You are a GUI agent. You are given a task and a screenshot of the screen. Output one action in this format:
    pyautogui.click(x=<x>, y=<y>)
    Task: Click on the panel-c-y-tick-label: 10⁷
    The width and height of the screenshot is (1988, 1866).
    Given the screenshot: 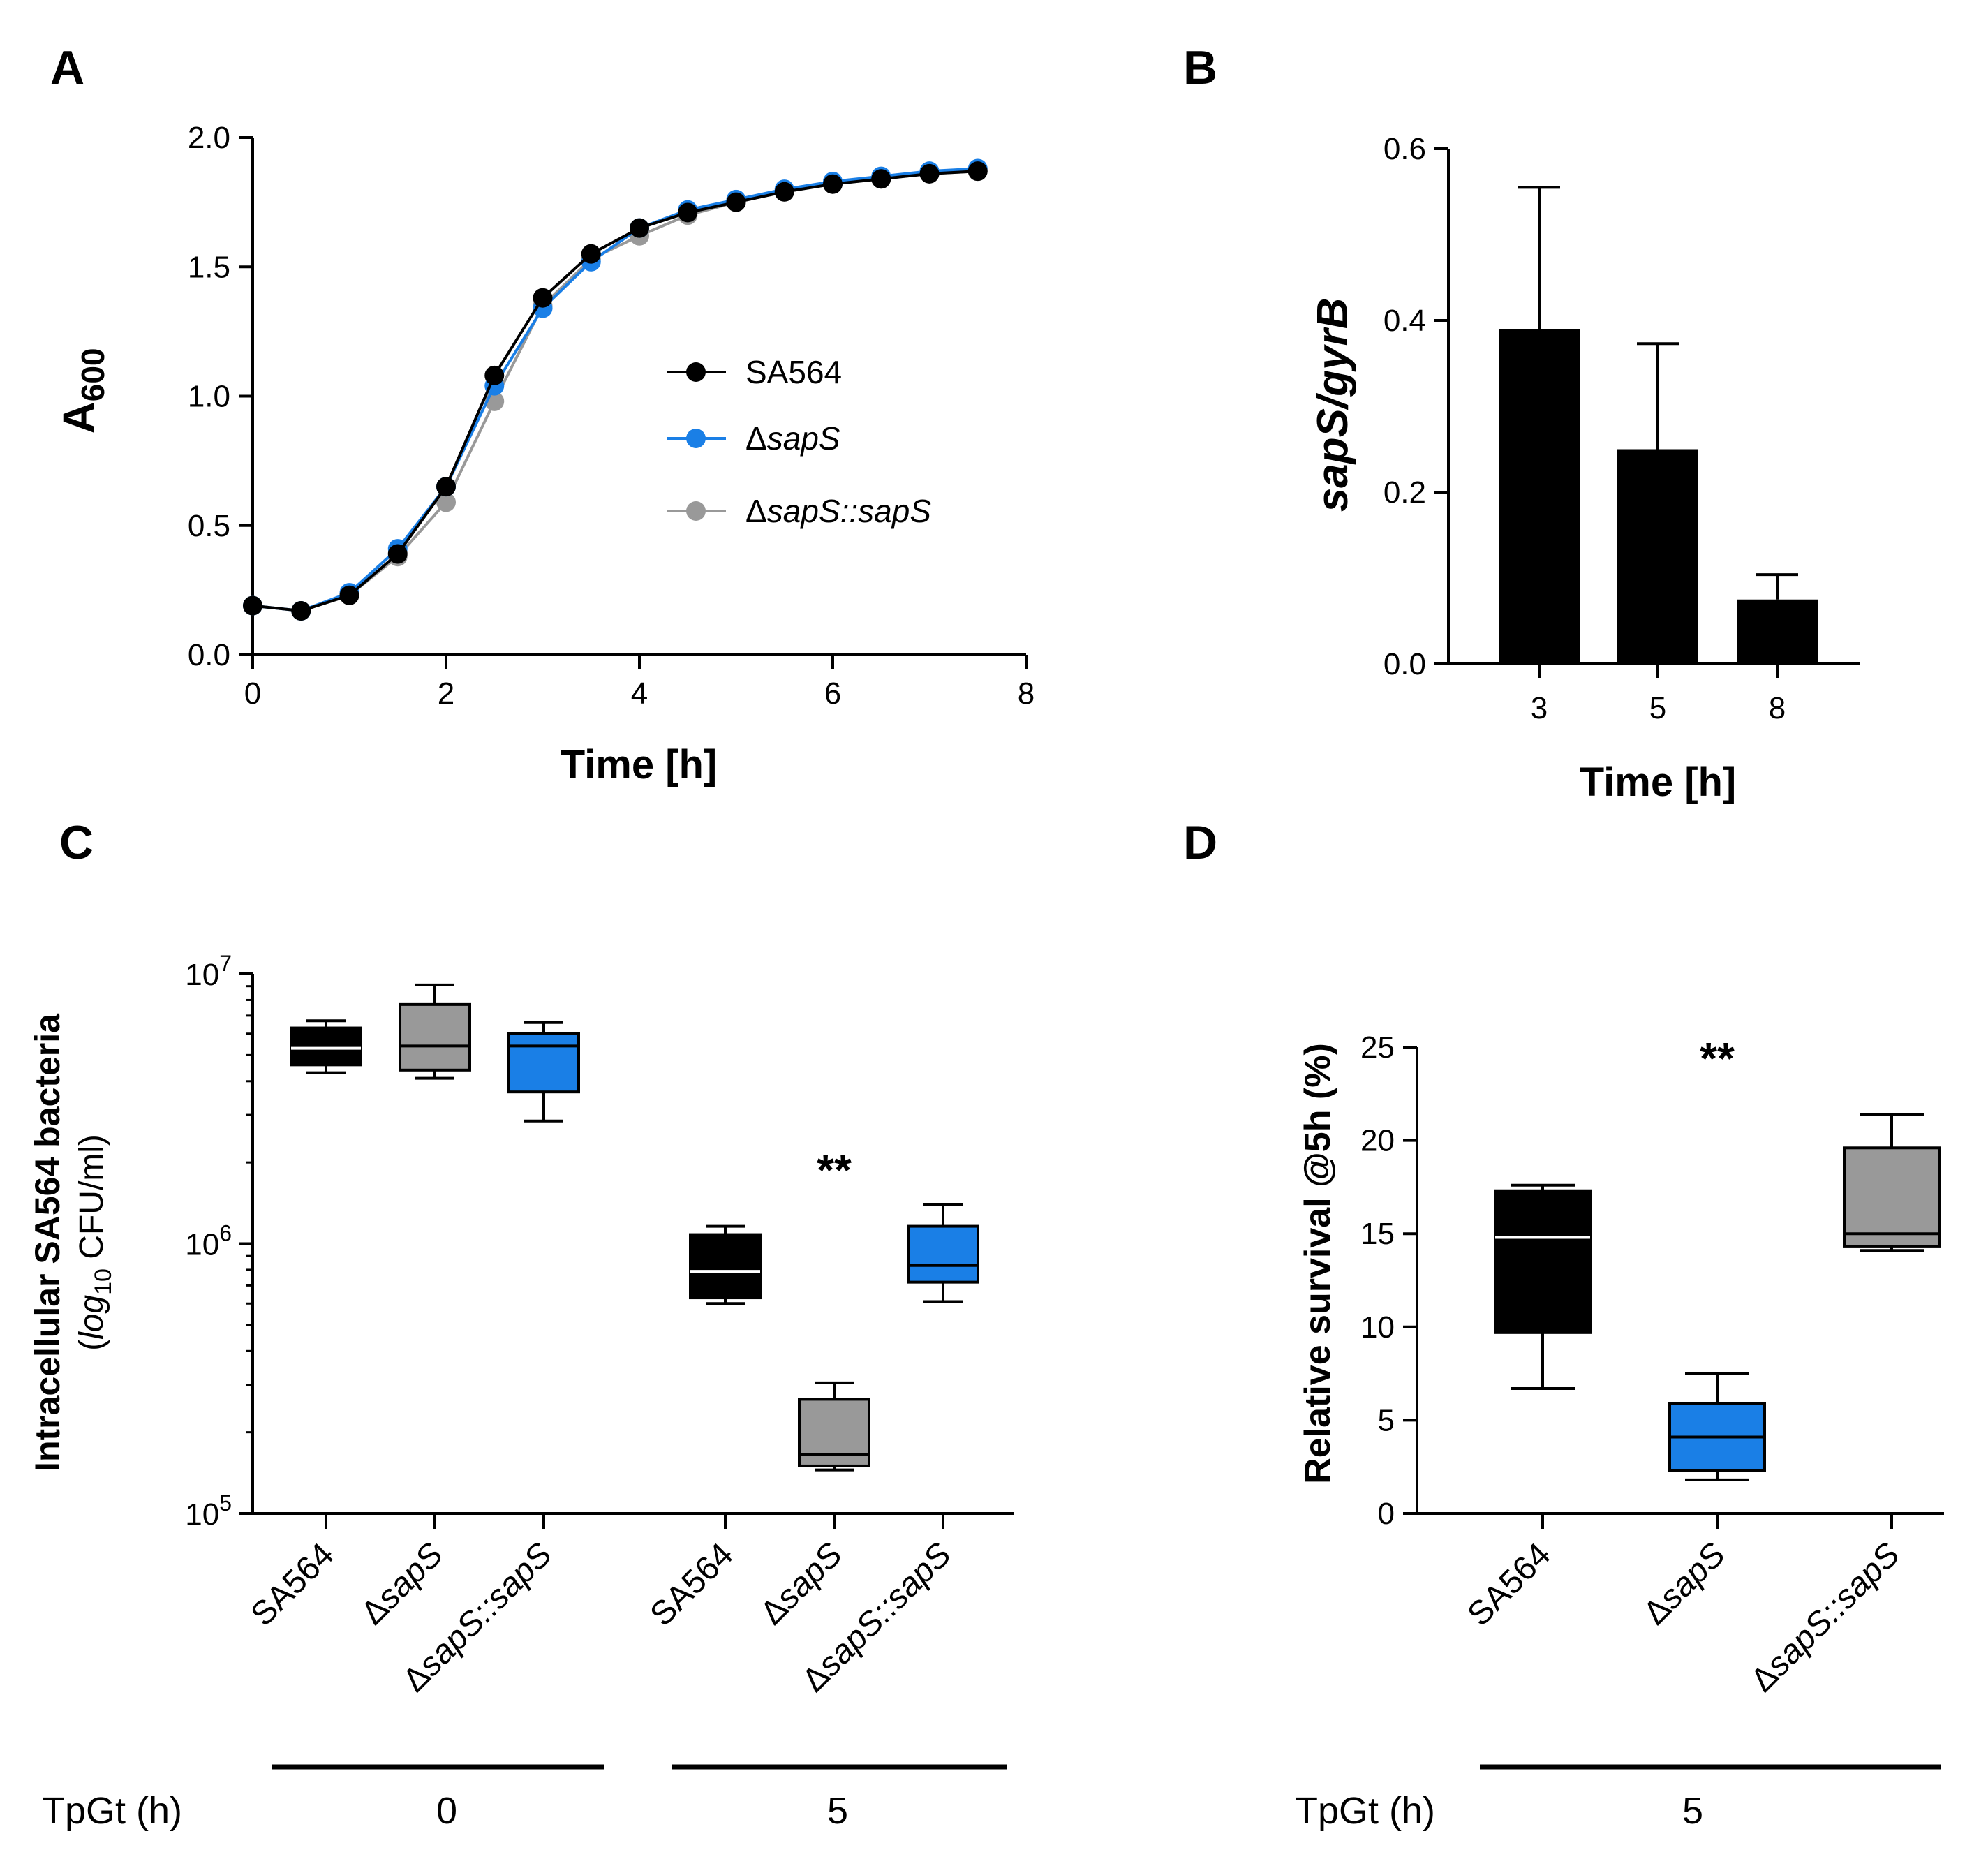 What is the action you would take?
    pyautogui.click(x=208, y=972)
    